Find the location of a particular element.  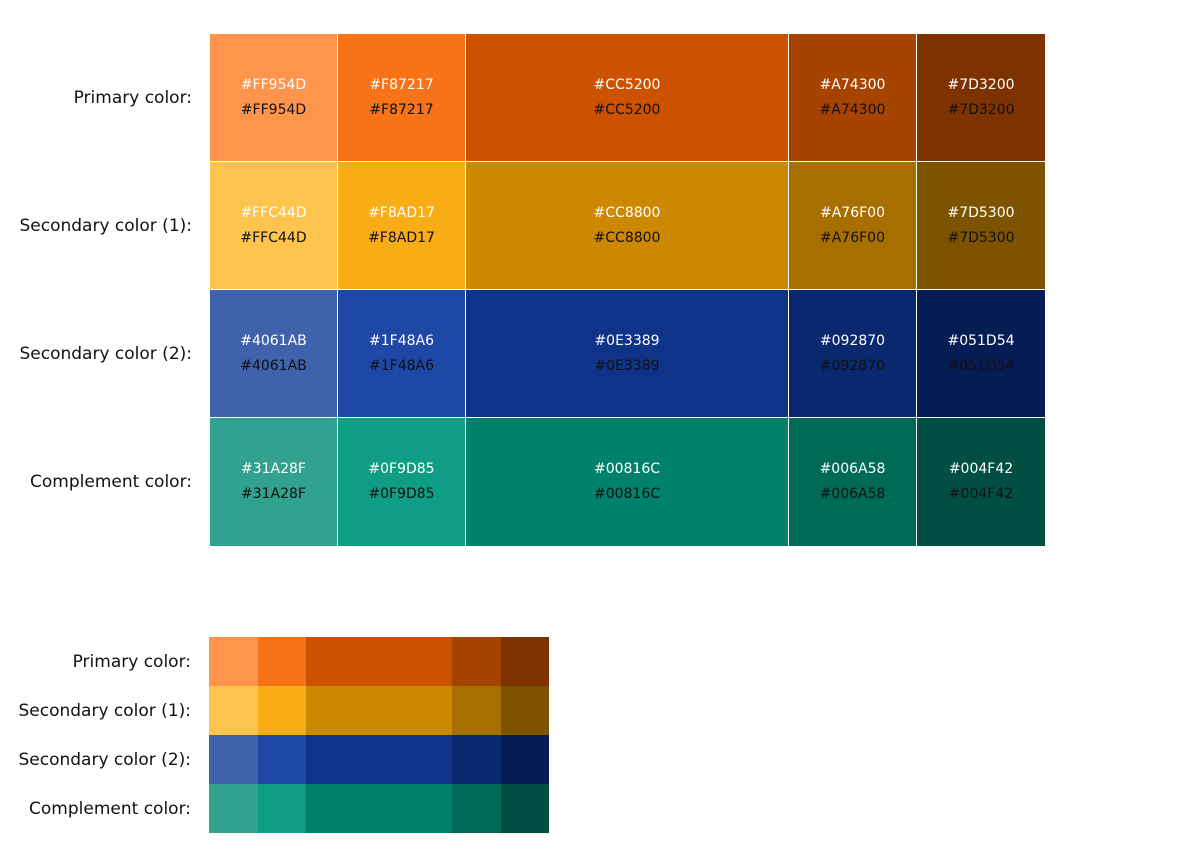

hex-label-dark: #CC8800 is located at coordinates (627, 237).